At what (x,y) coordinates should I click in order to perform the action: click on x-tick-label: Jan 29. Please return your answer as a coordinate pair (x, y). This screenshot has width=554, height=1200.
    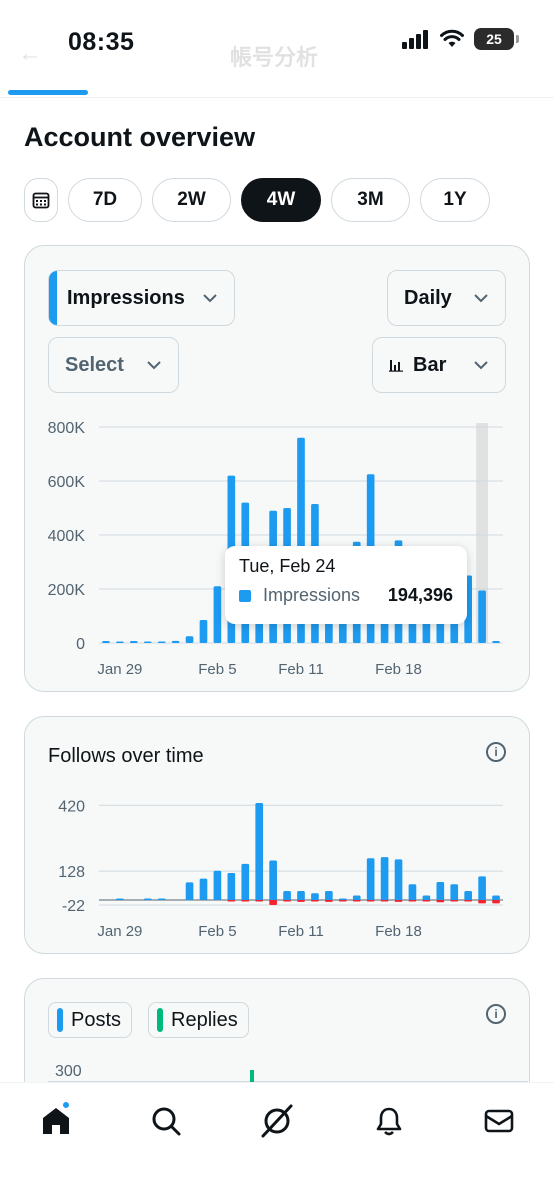
    Looking at the image, I should click on (119, 931).